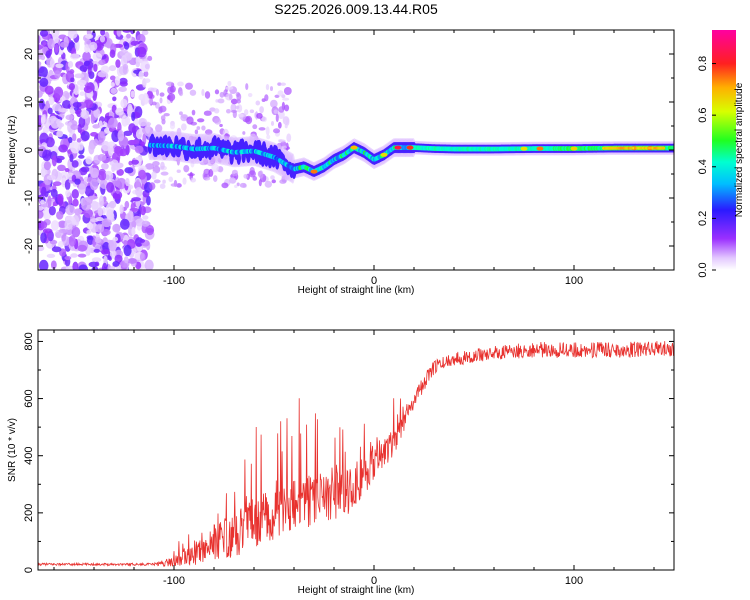  What do you see at coordinates (29, 570) in the screenshot?
I see `snr-y-tick-label: 0` at bounding box center [29, 570].